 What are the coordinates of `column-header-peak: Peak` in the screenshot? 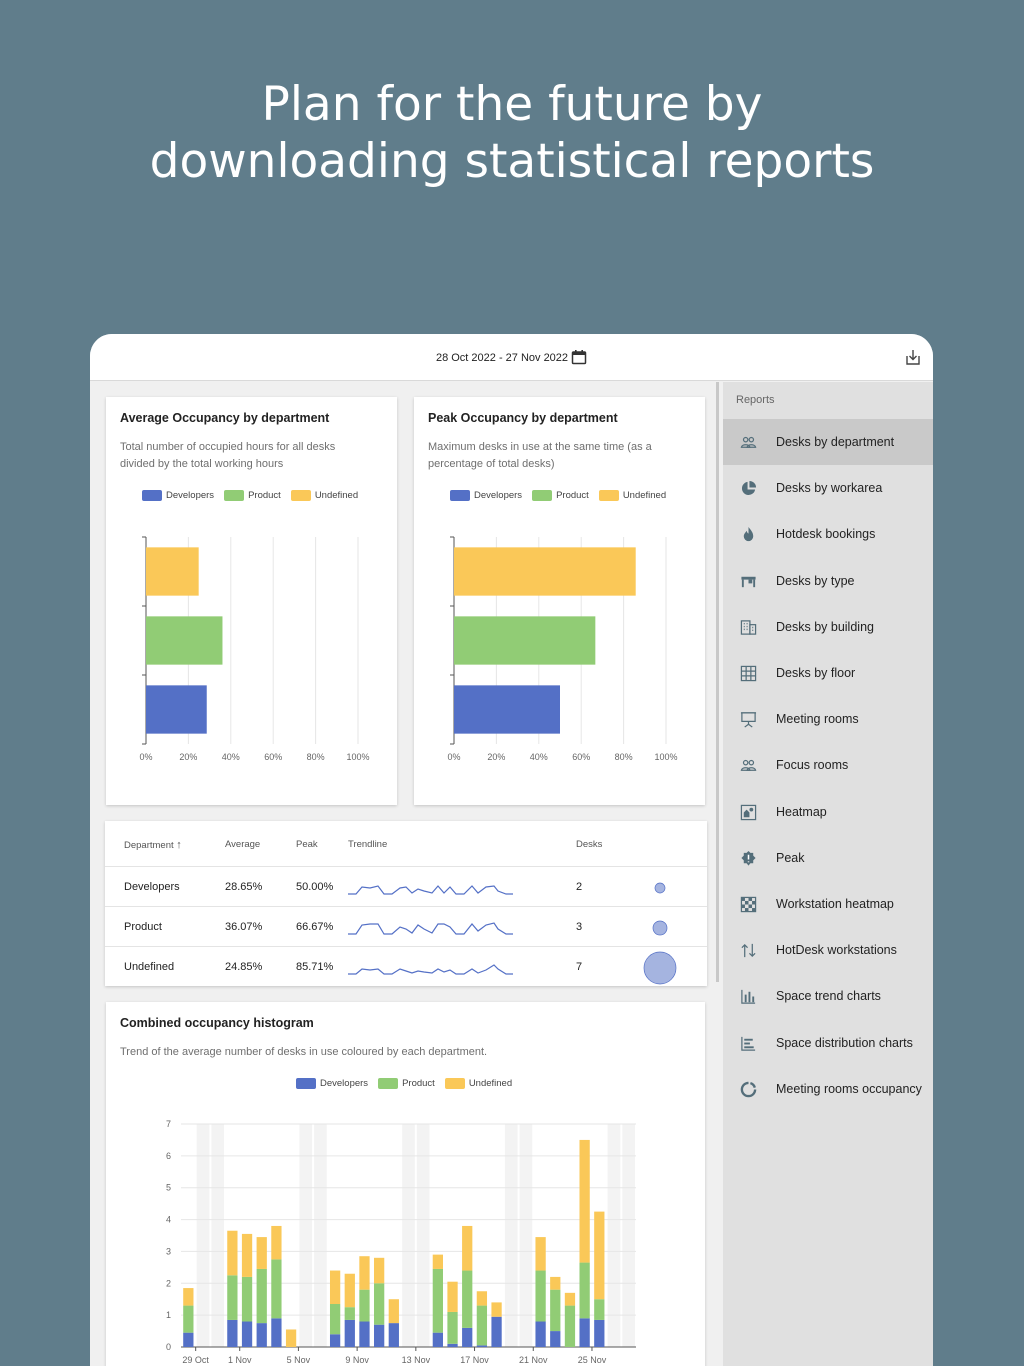 It's located at (307, 844).